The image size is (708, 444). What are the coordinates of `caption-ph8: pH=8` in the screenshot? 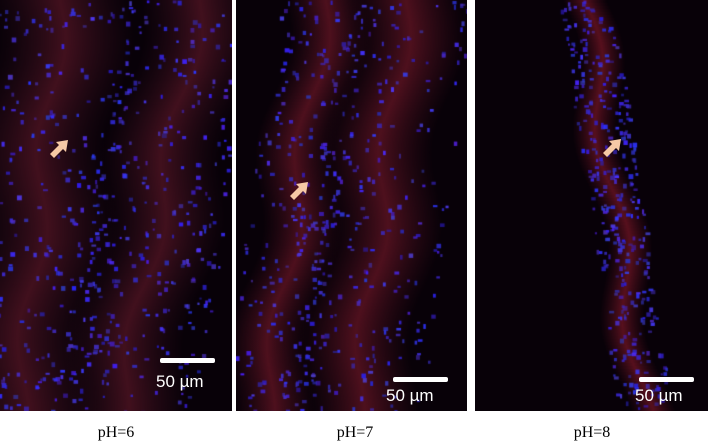 It's located at (592, 432).